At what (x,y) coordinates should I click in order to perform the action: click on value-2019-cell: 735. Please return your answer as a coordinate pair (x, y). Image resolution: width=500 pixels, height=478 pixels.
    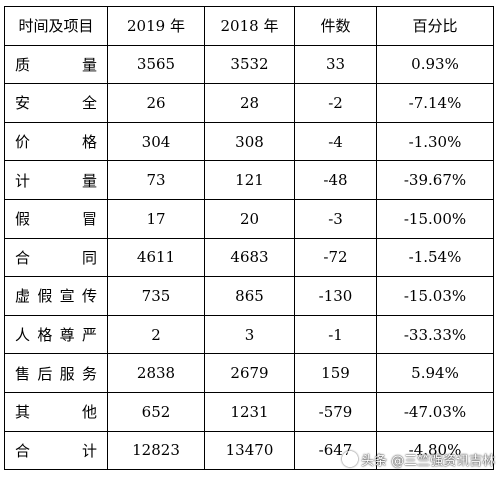
    Looking at the image, I should click on (156, 296).